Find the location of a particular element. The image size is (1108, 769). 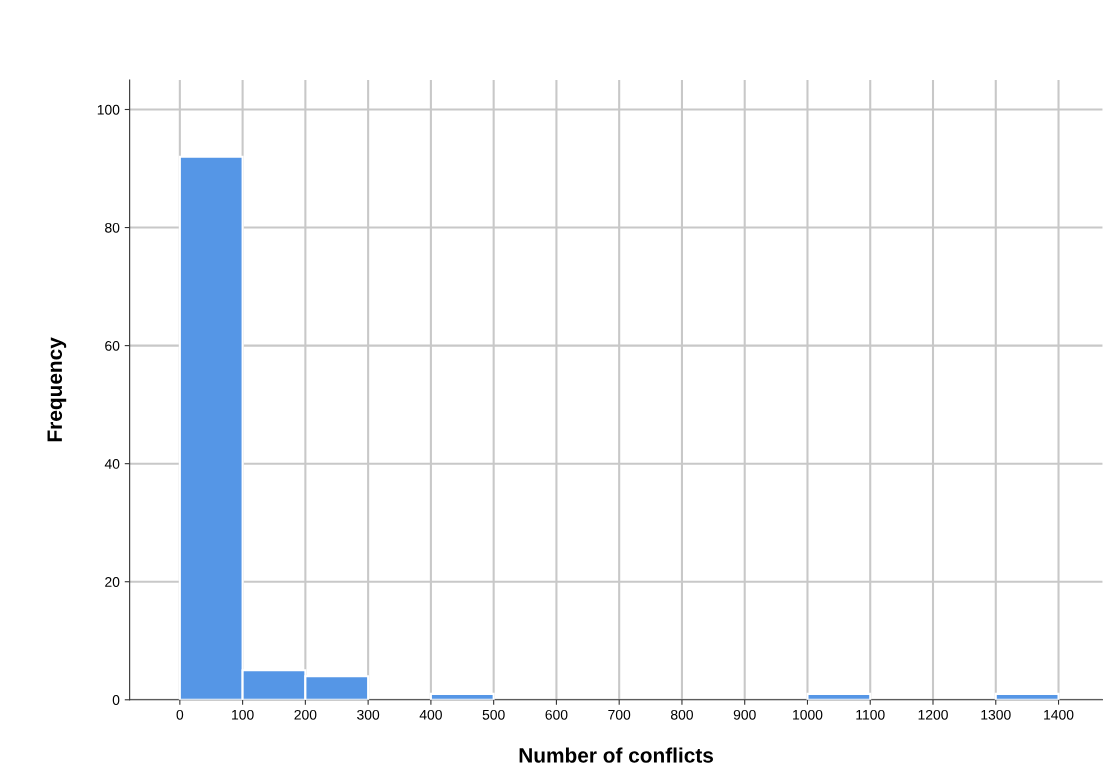

y-tick-label: 60 is located at coordinates (112, 345).